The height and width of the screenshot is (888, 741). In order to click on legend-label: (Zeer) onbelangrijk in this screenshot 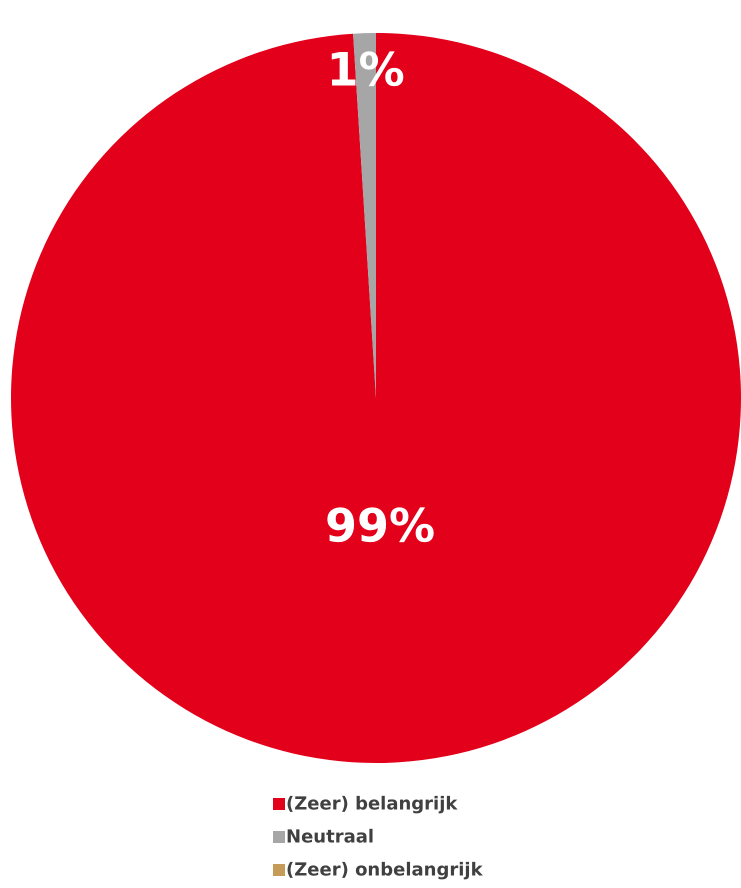, I will do `click(385, 870)`.